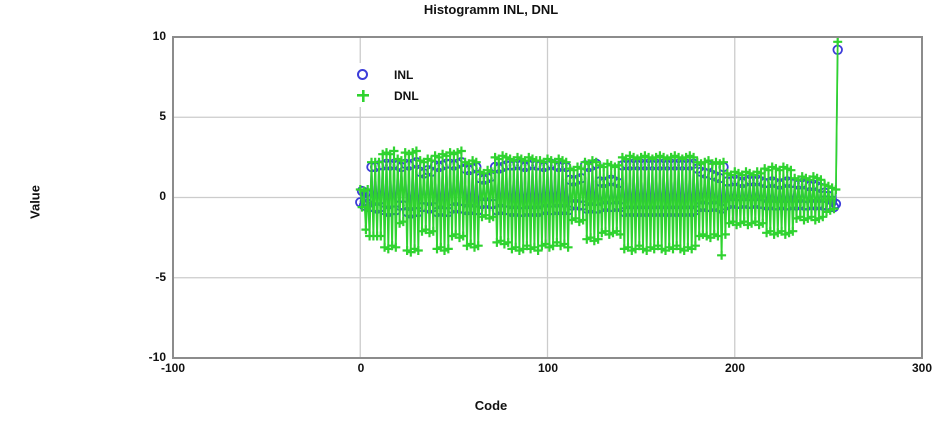 The image size is (940, 424). Describe the element at coordinates (162, 196) in the screenshot. I see `y-tick-label-0: 0` at that location.